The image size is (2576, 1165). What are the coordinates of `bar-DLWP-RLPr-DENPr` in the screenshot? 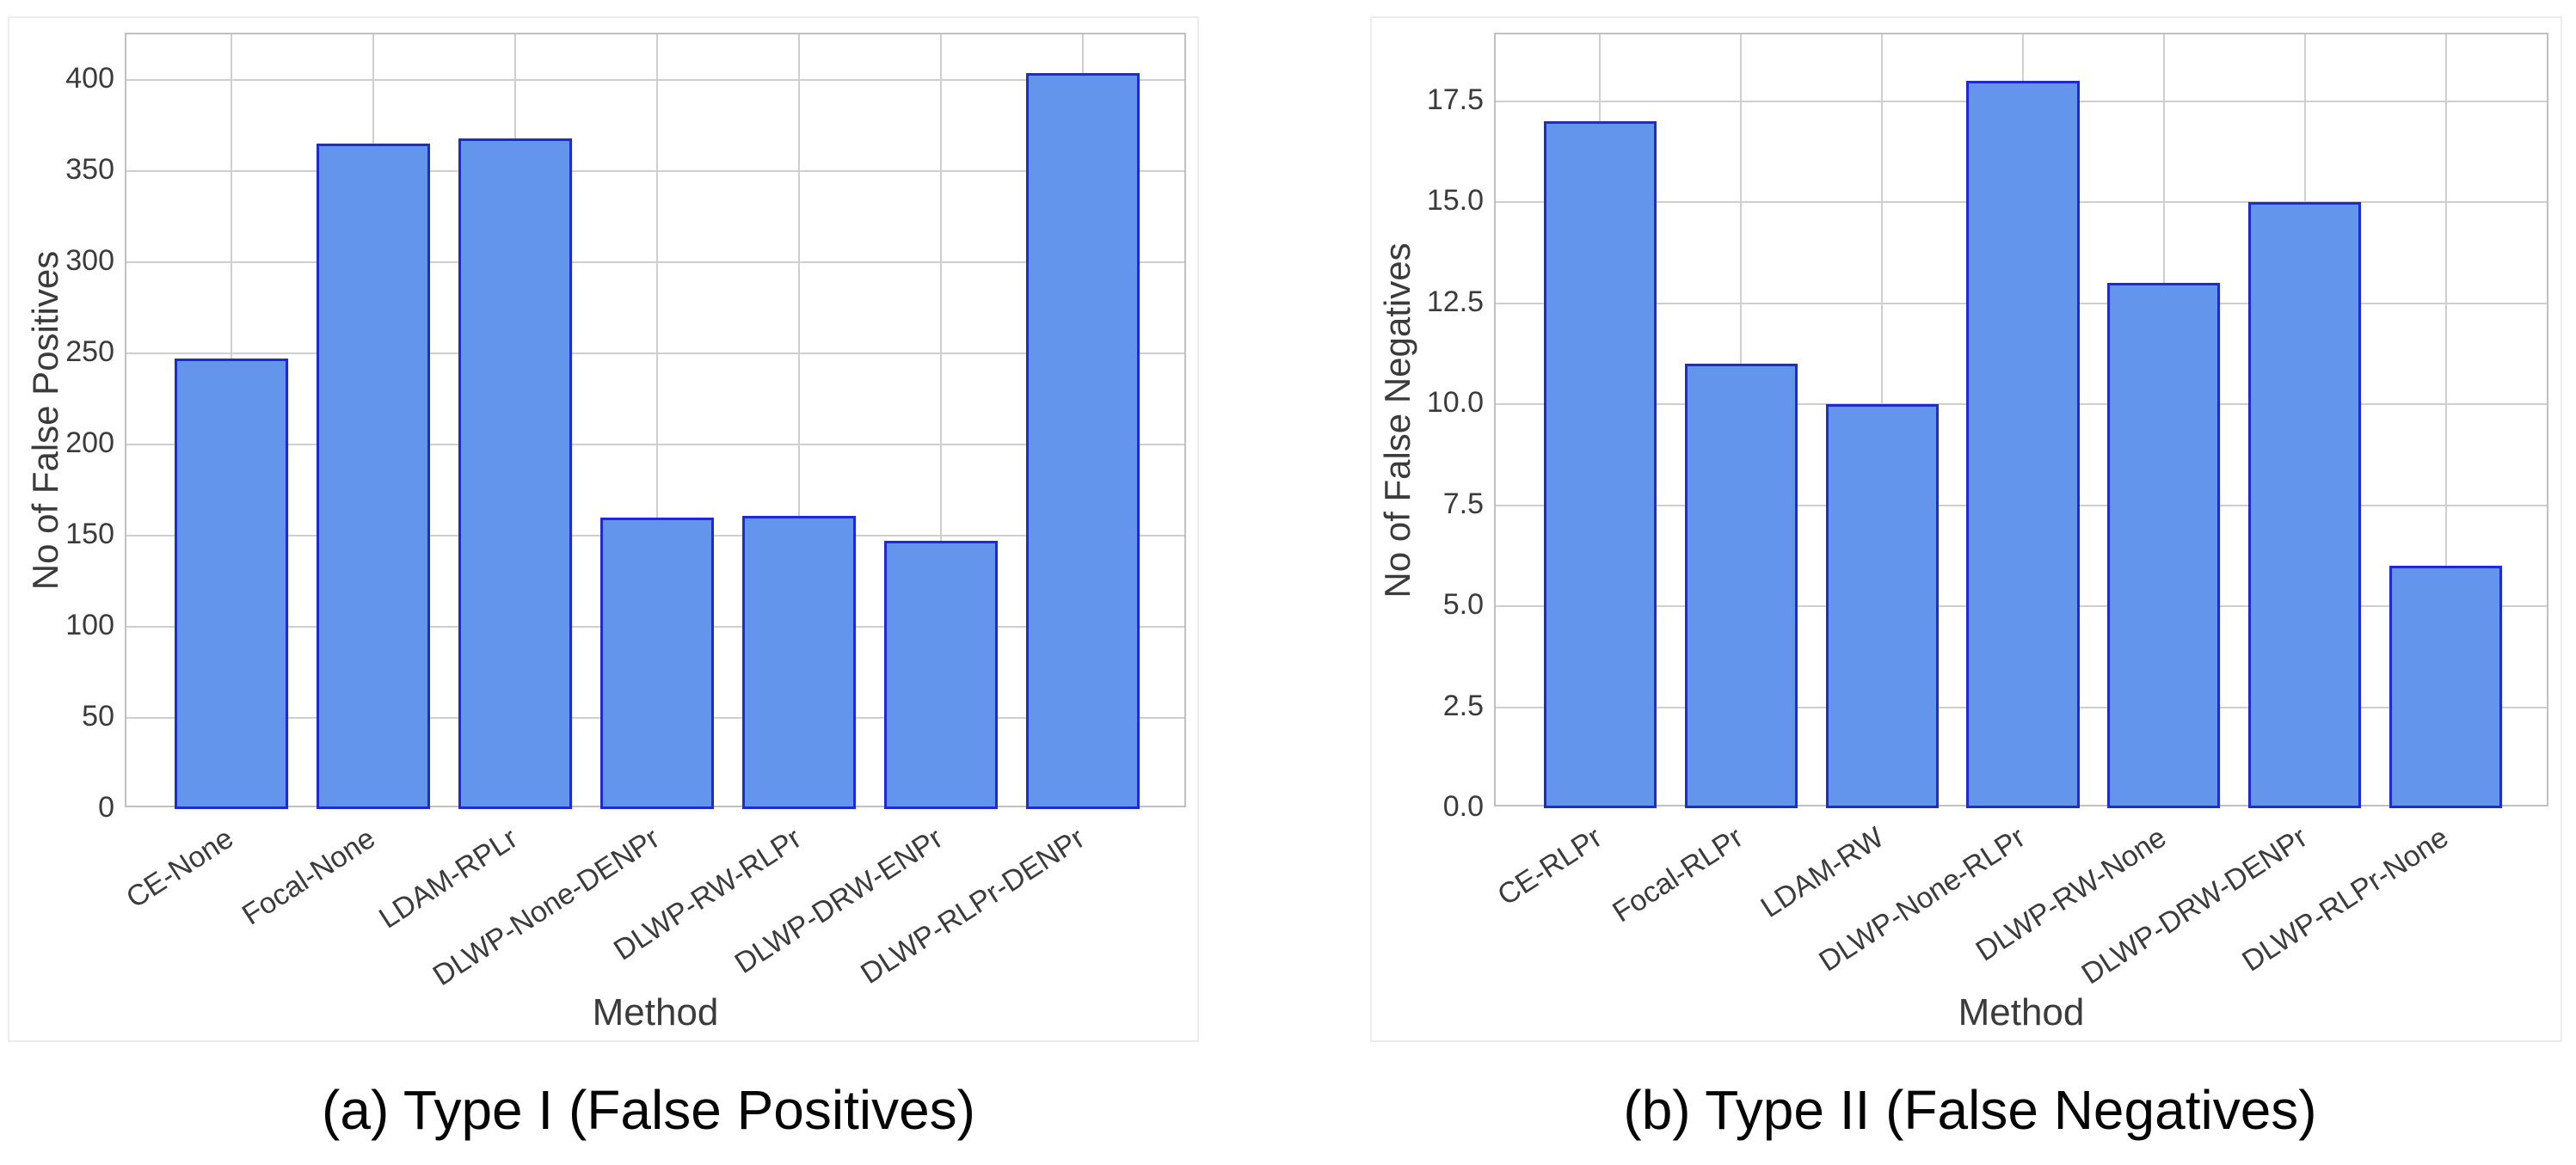 It's located at (1082, 440).